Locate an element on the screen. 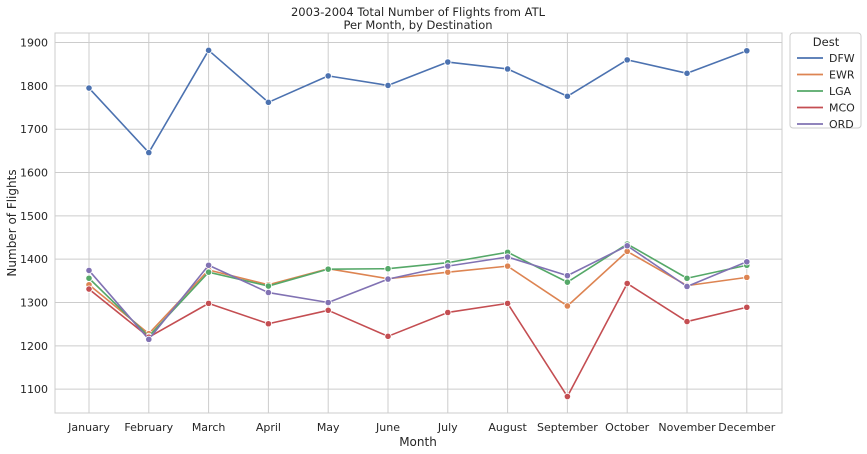 Image resolution: width=867 pixels, height=454 pixels. legend-label: EWR is located at coordinates (842, 75).